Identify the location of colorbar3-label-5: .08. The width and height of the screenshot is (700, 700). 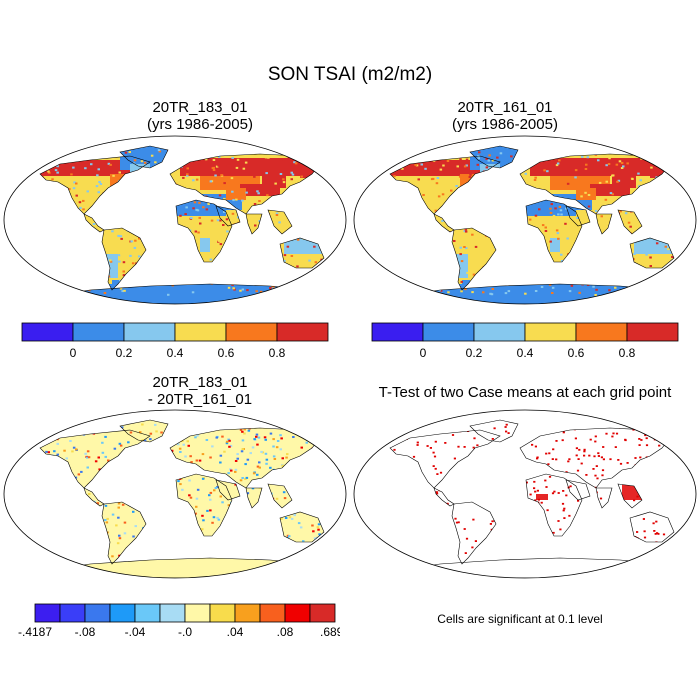
(285, 632).